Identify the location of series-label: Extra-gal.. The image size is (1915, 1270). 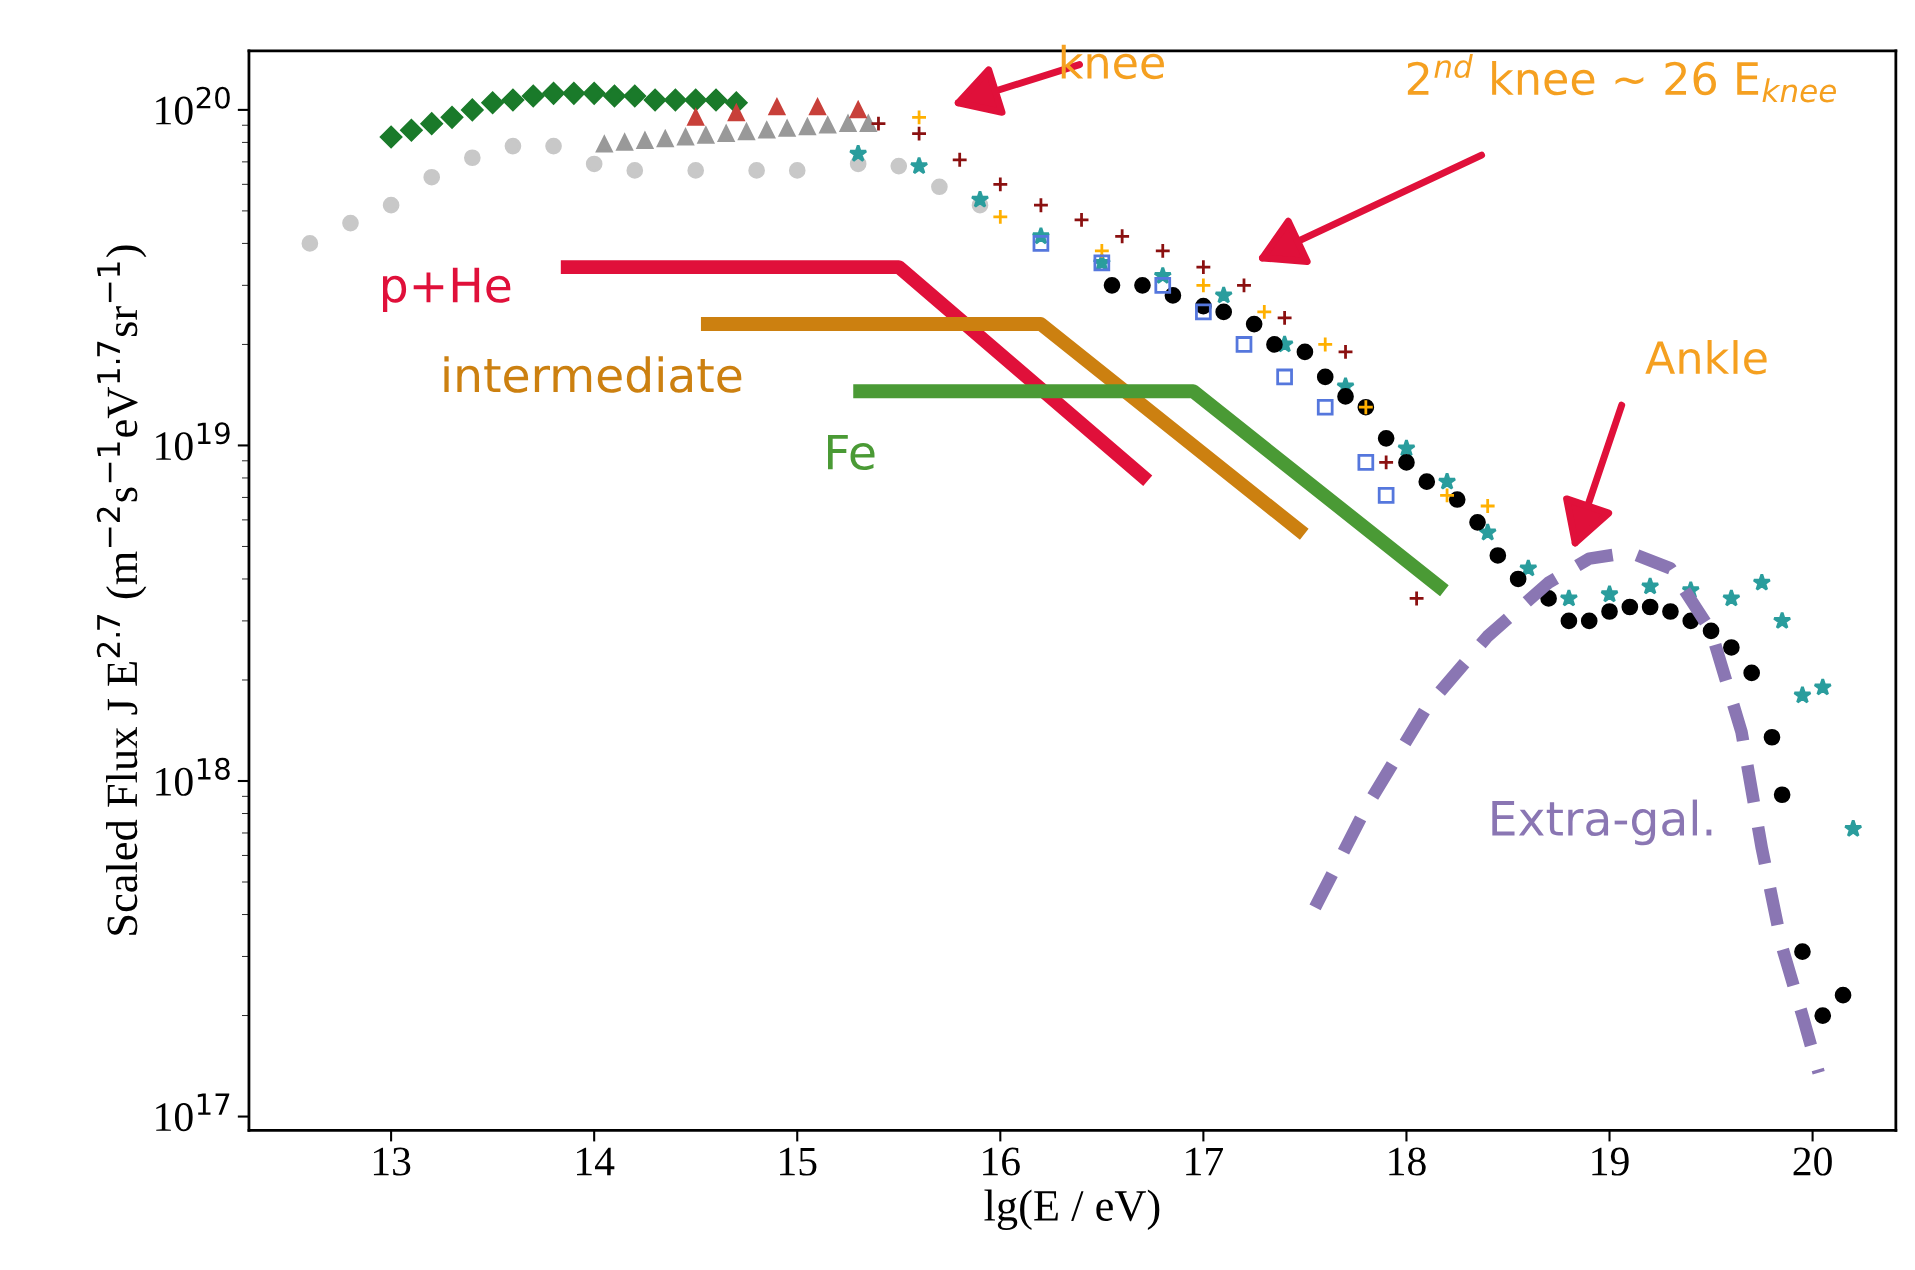
(1602, 822).